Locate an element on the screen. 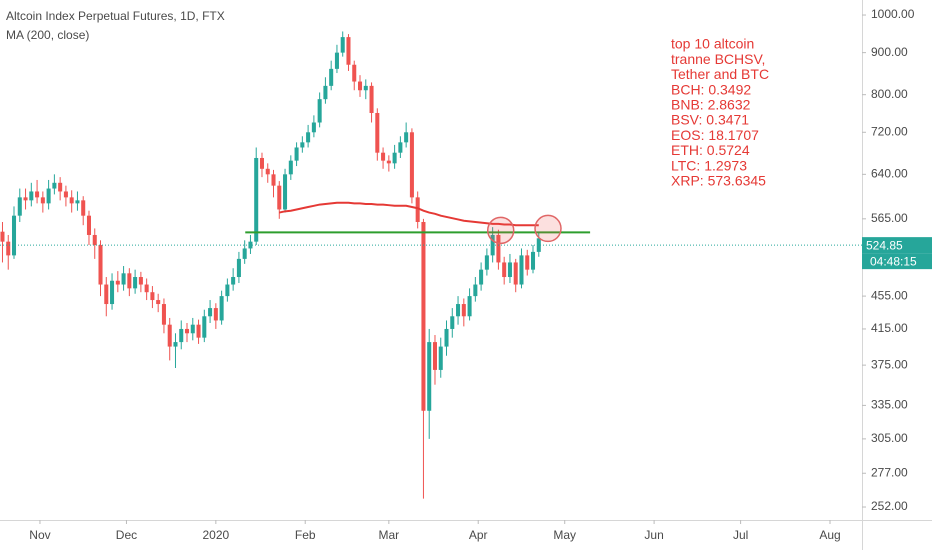  last-price-box is located at coordinates (897, 245).